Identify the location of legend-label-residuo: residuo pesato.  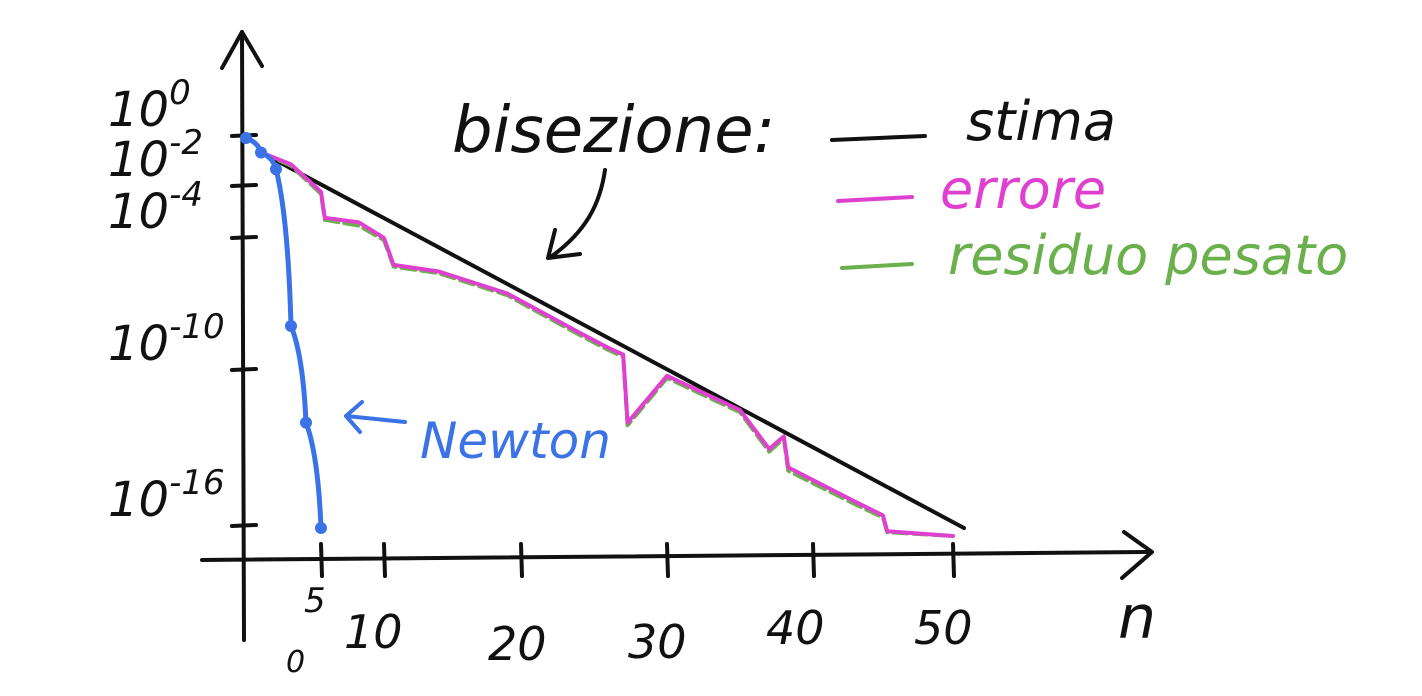
(1148, 255).